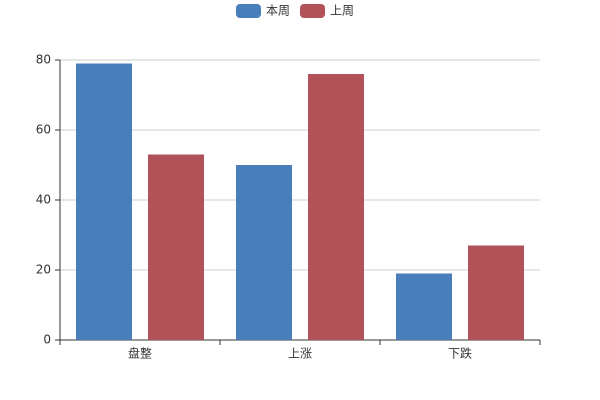  What do you see at coordinates (140, 353) in the screenshot?
I see `x-tick-label: 盘整` at bounding box center [140, 353].